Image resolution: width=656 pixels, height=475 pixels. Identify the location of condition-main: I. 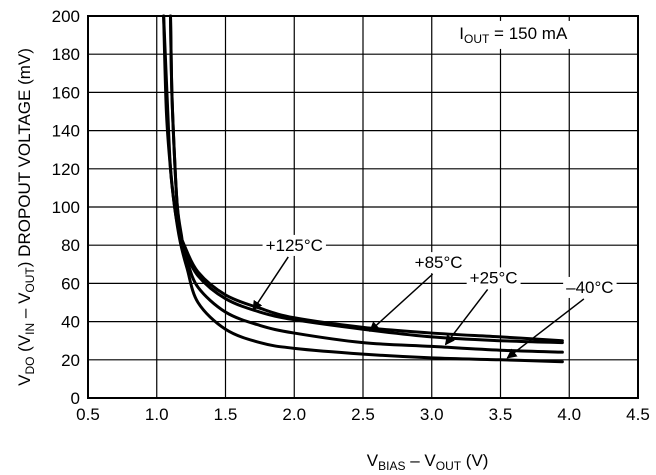
(461, 33).